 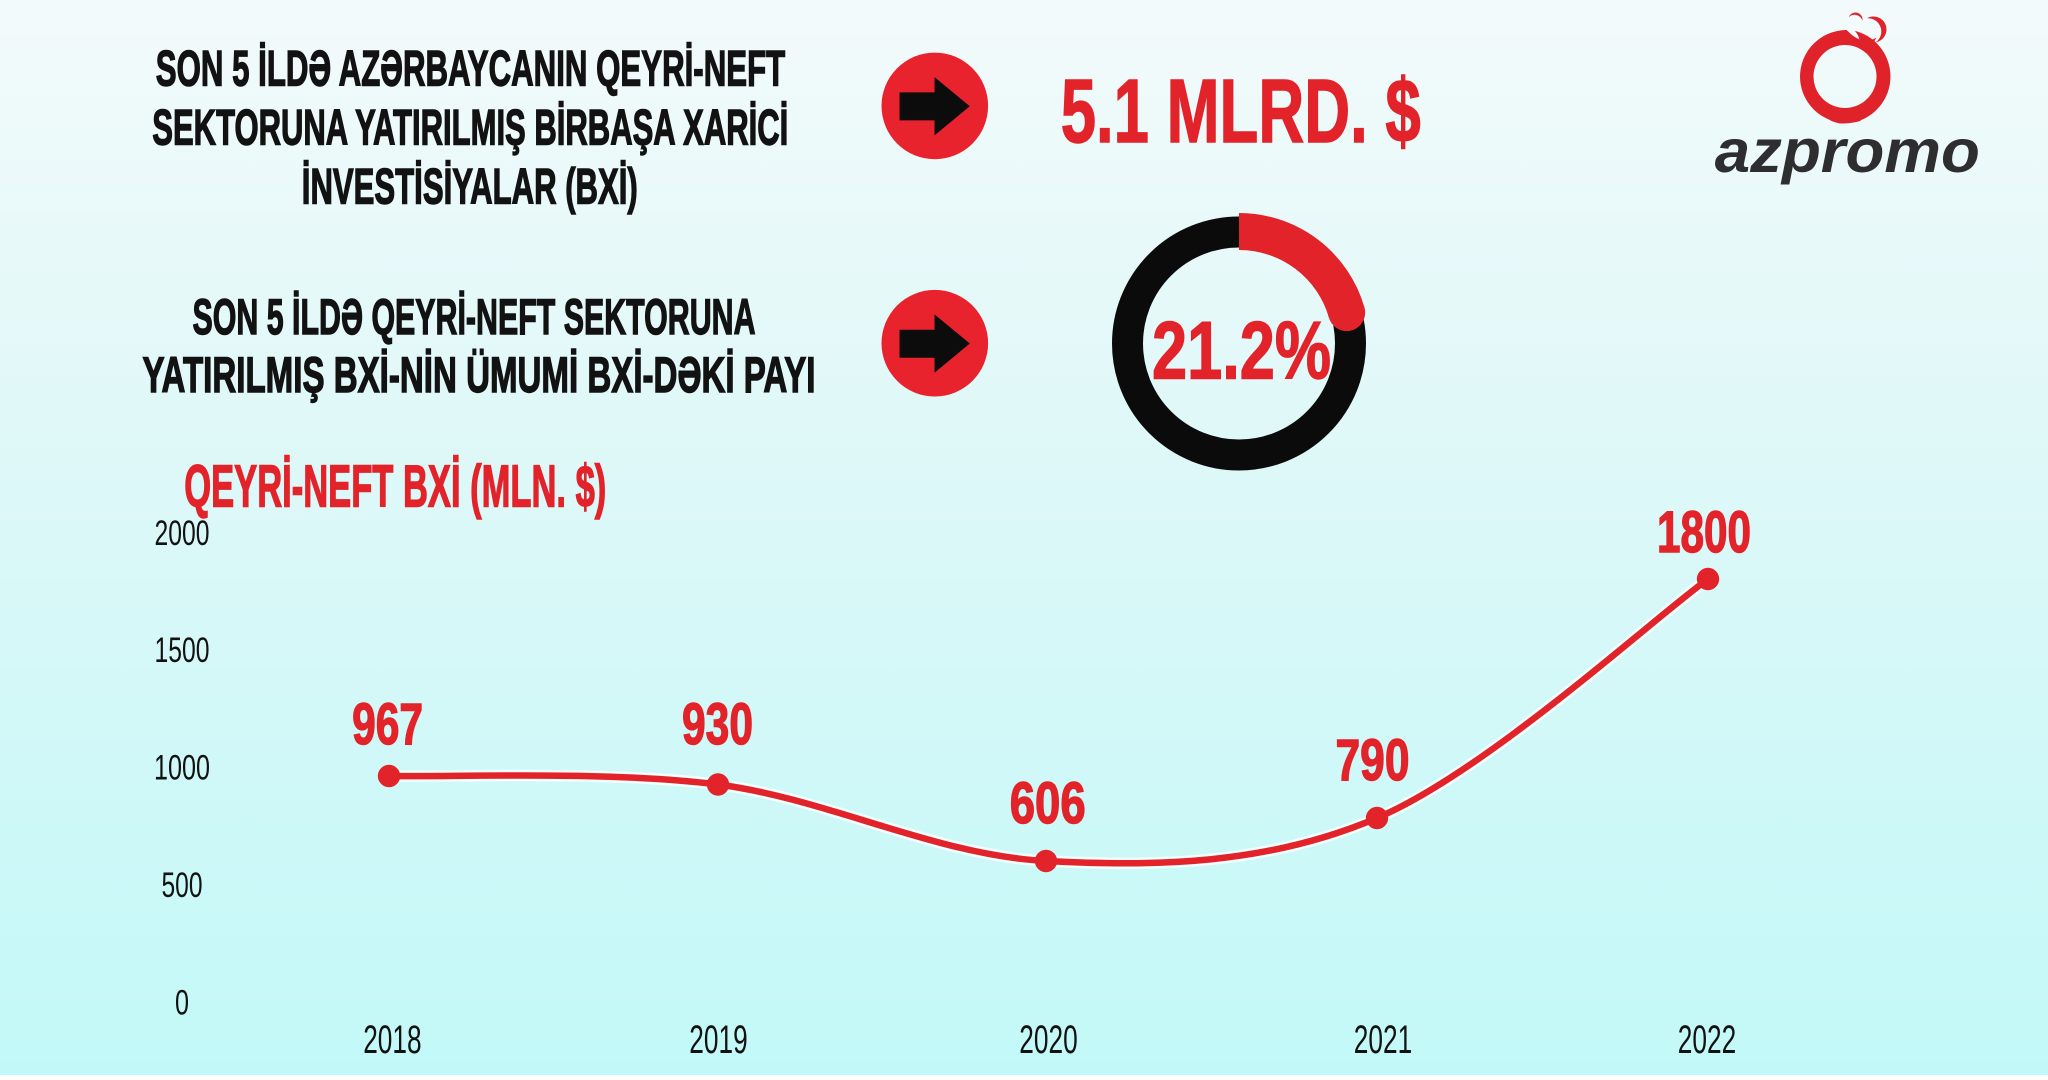 What do you see at coordinates (1383, 1040) in the screenshot?
I see `svg-text: 2021` at bounding box center [1383, 1040].